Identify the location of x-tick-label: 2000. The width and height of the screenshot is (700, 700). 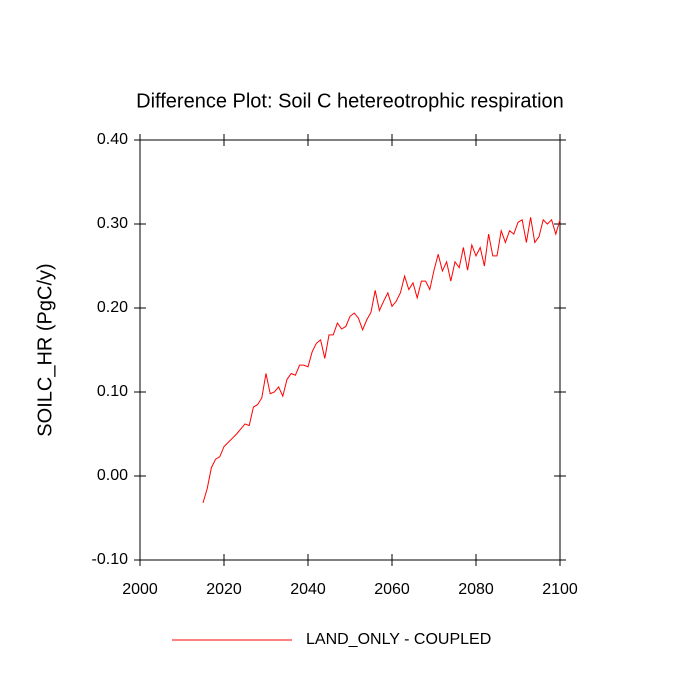
(140, 589).